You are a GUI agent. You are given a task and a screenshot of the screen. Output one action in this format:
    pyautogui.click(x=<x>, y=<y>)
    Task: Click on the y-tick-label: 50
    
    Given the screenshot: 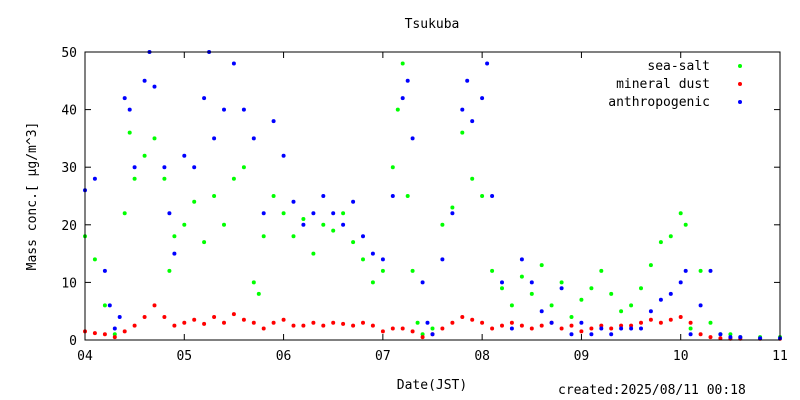 What is the action you would take?
    pyautogui.click(x=69, y=53)
    